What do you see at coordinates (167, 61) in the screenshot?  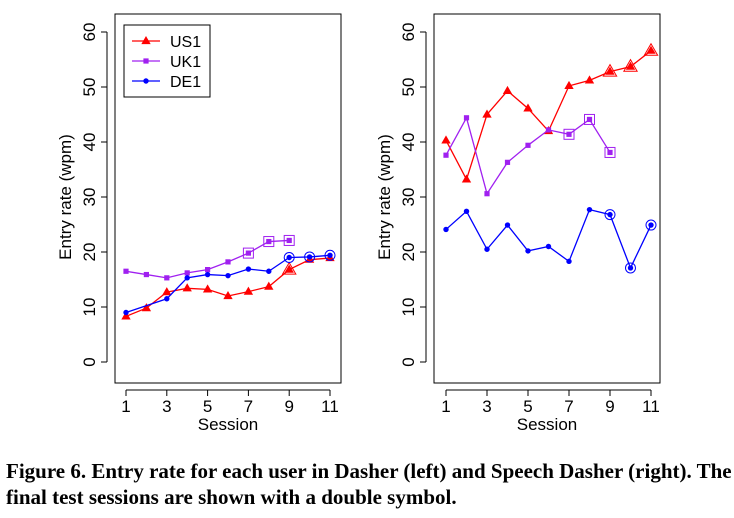 I see `legend: US1 UK1 DE1` at bounding box center [167, 61].